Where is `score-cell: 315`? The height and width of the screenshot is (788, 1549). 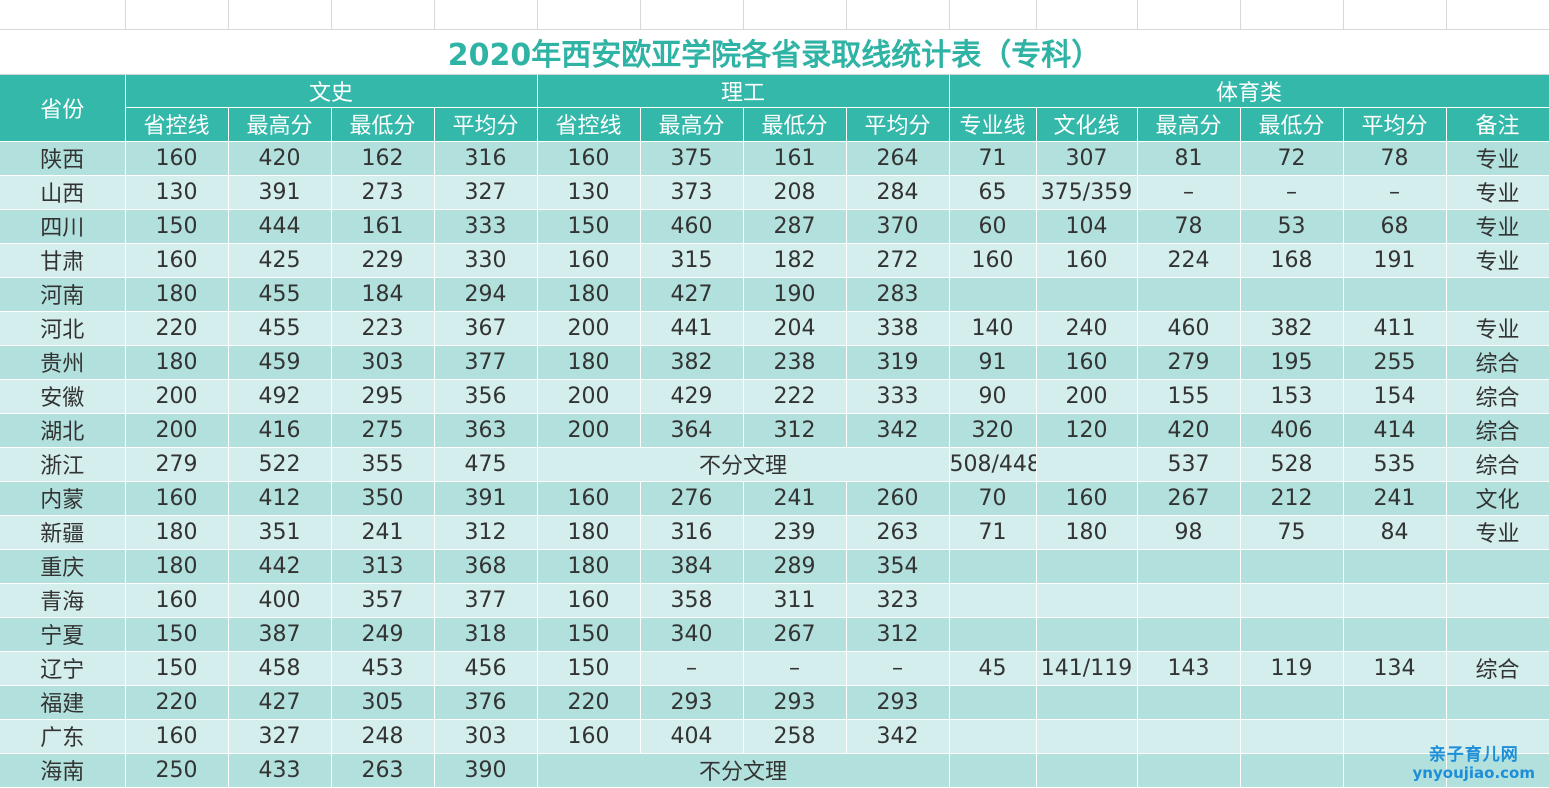
score-cell: 315 is located at coordinates (692, 260).